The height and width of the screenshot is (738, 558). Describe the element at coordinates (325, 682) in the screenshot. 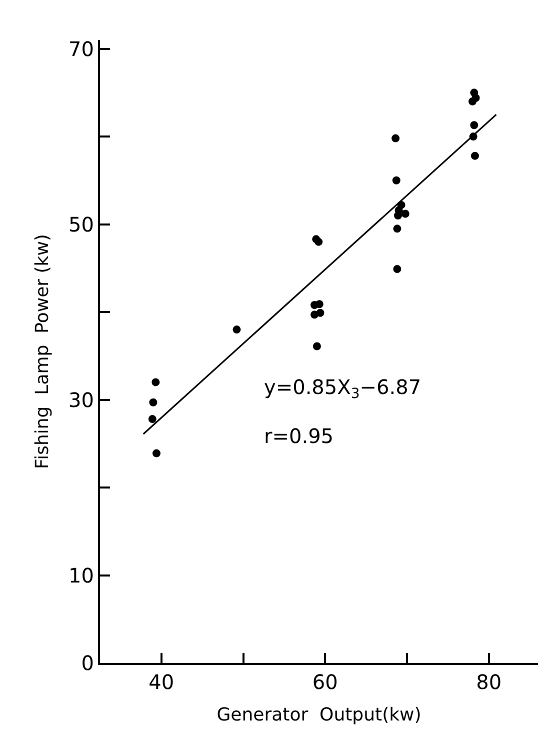

I see `x-tick-label: 60` at that location.